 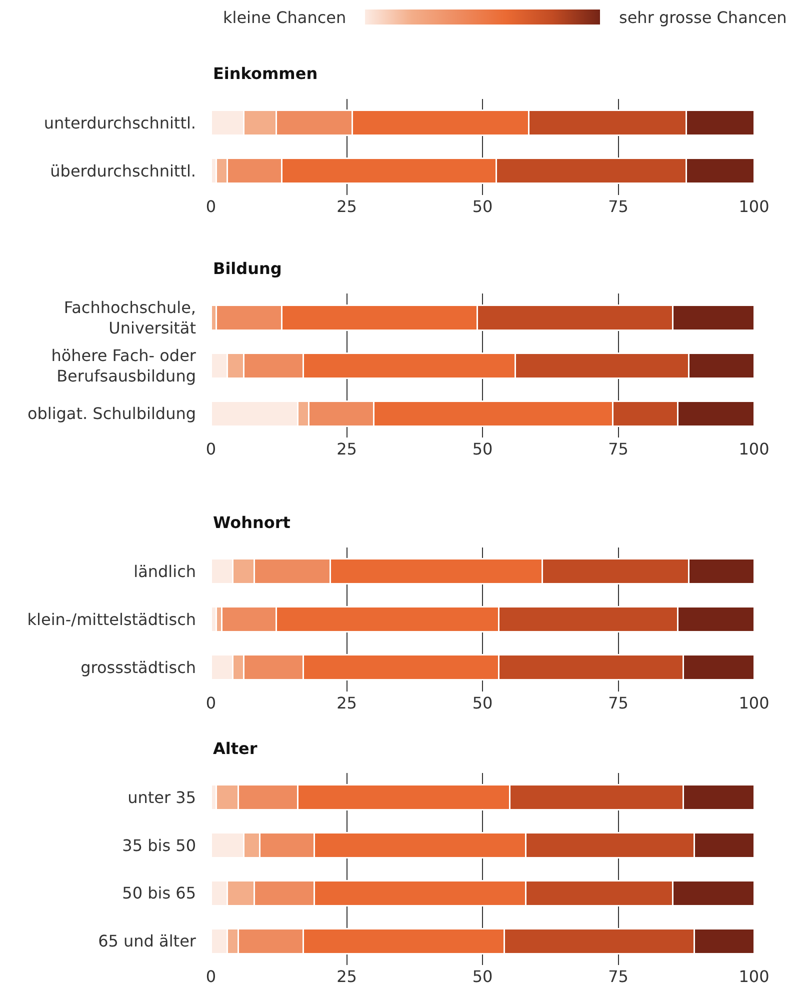 I want to click on y-tick-label: 35 bis 50, so click(x=159, y=845).